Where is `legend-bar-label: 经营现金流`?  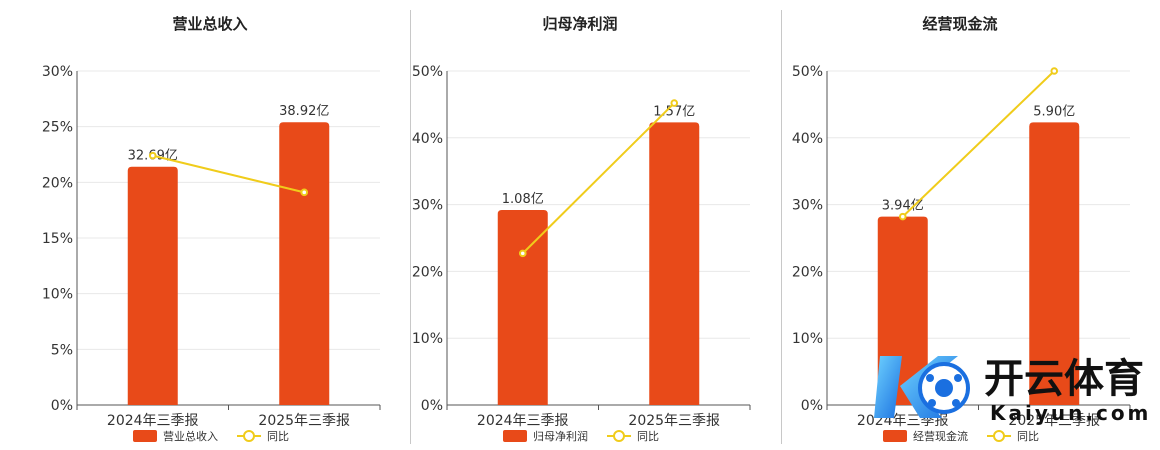 legend-bar-label: 经营现金流 is located at coordinates (940, 436).